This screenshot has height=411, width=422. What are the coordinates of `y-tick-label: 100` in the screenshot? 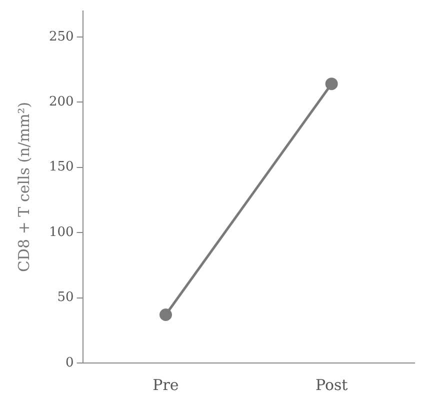 It's located at (61, 232).